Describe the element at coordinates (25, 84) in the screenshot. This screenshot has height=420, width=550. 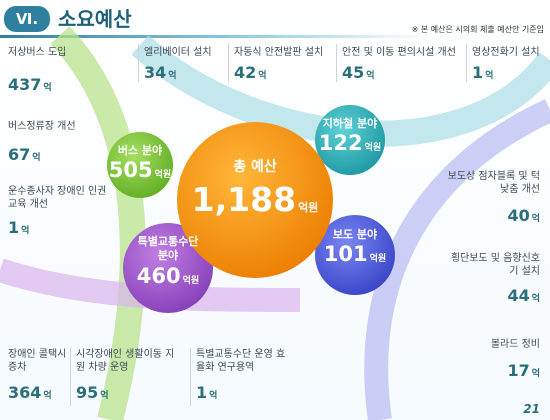
I see `item-low-floor-bus-value: 437` at that location.